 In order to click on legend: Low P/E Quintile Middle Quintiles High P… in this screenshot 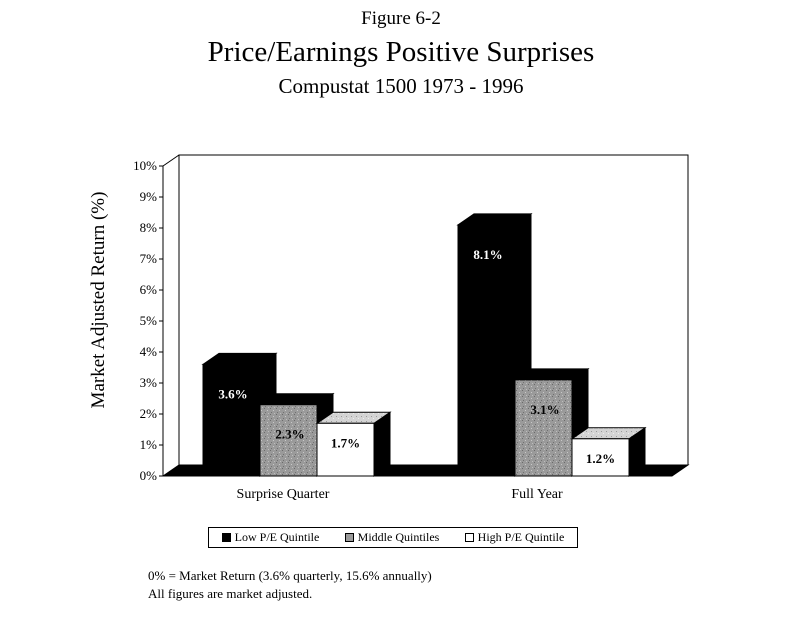, I will do `click(393, 537)`.